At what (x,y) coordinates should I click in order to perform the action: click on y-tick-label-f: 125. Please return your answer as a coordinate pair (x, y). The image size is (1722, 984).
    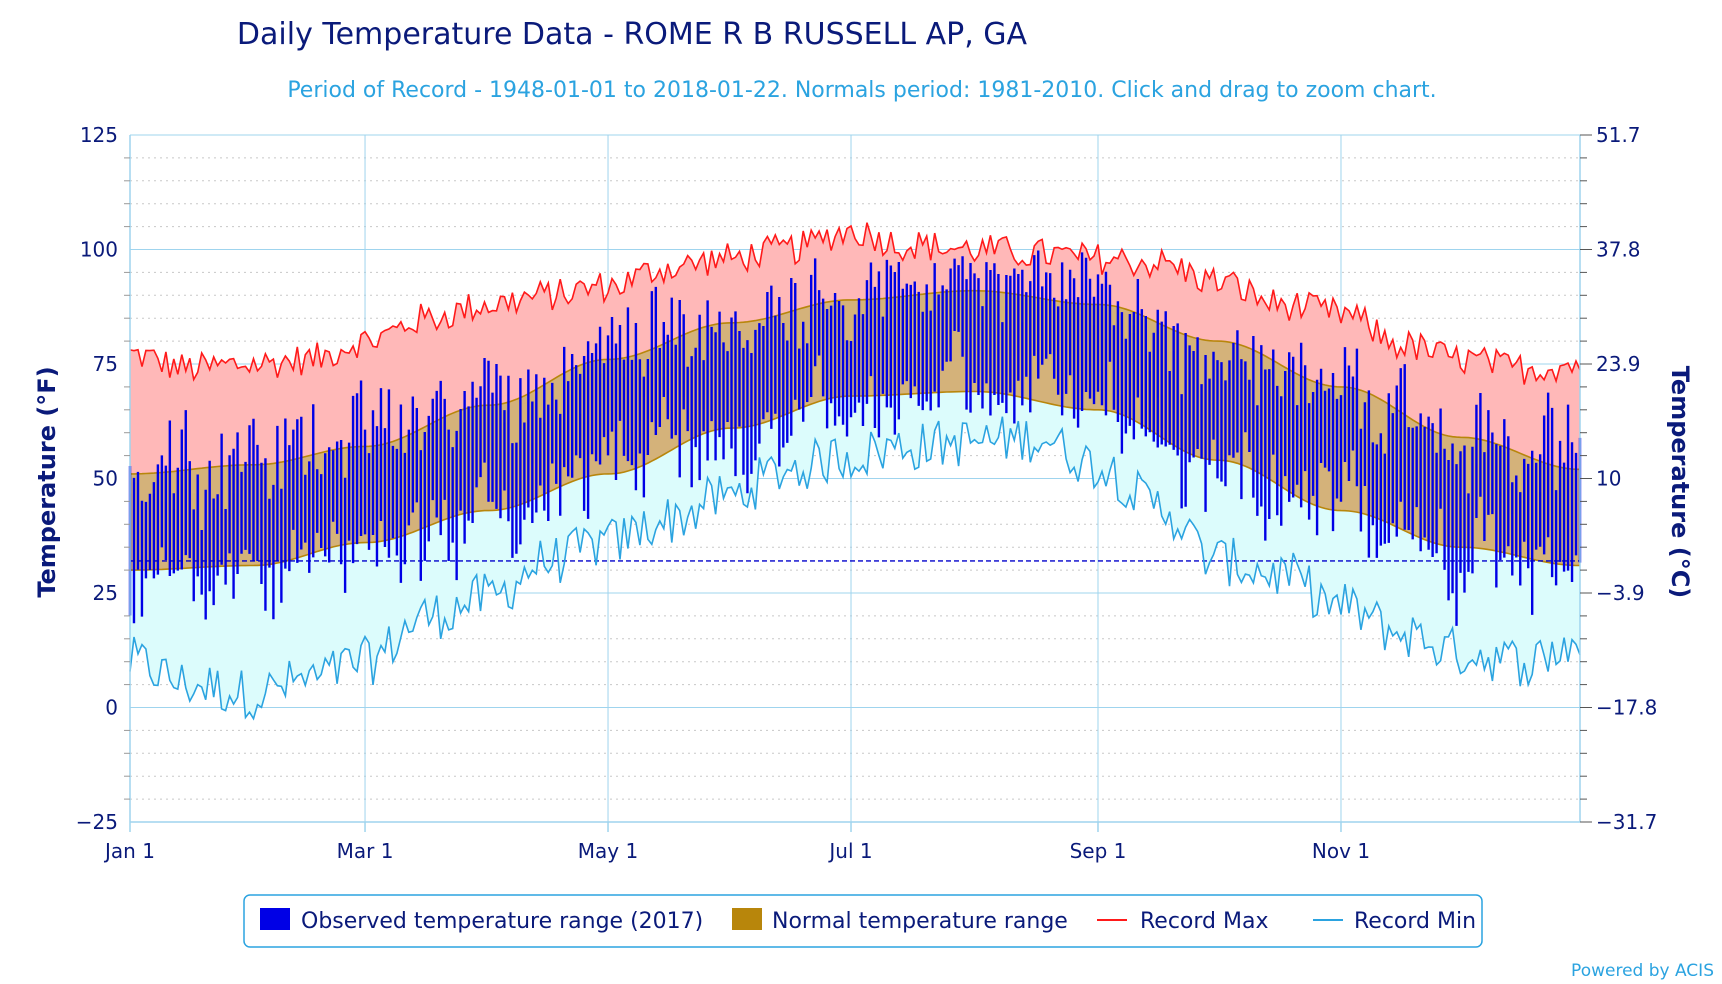
    Looking at the image, I should click on (99, 135).